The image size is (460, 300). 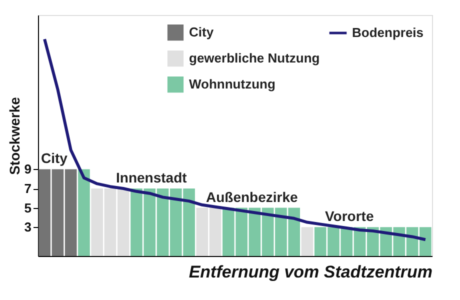 I want to click on annotation: Vororte, so click(x=349, y=216).